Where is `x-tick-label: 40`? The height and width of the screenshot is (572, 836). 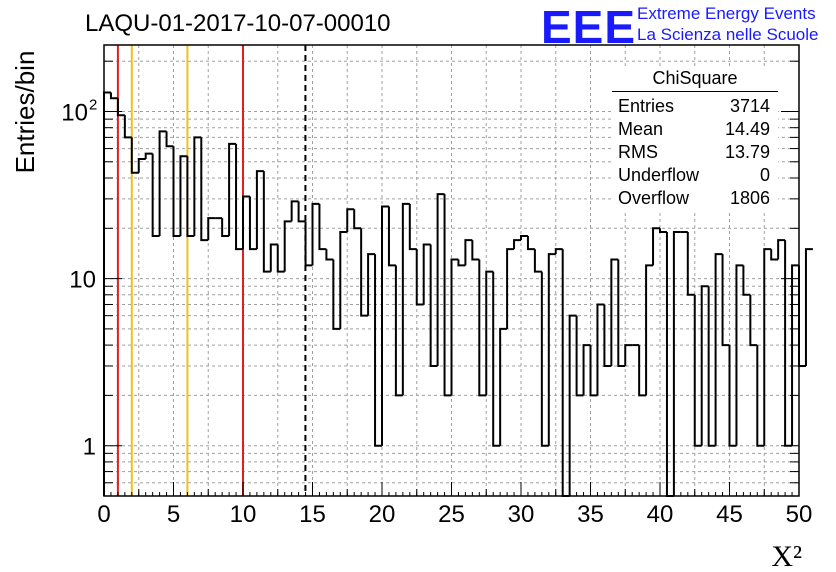 x-tick-label: 40 is located at coordinates (660, 514).